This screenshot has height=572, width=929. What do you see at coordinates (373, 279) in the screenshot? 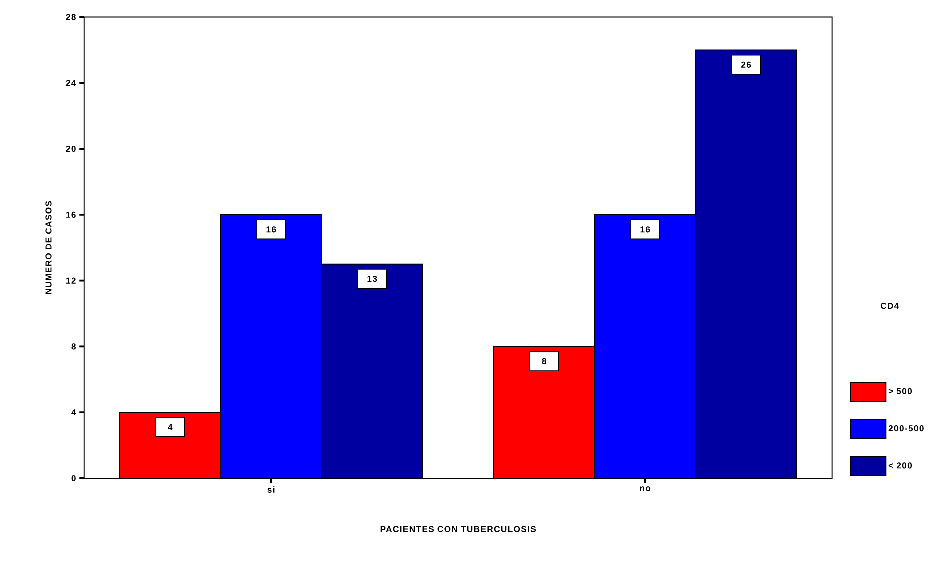
I see `data-label: 13` at bounding box center [373, 279].